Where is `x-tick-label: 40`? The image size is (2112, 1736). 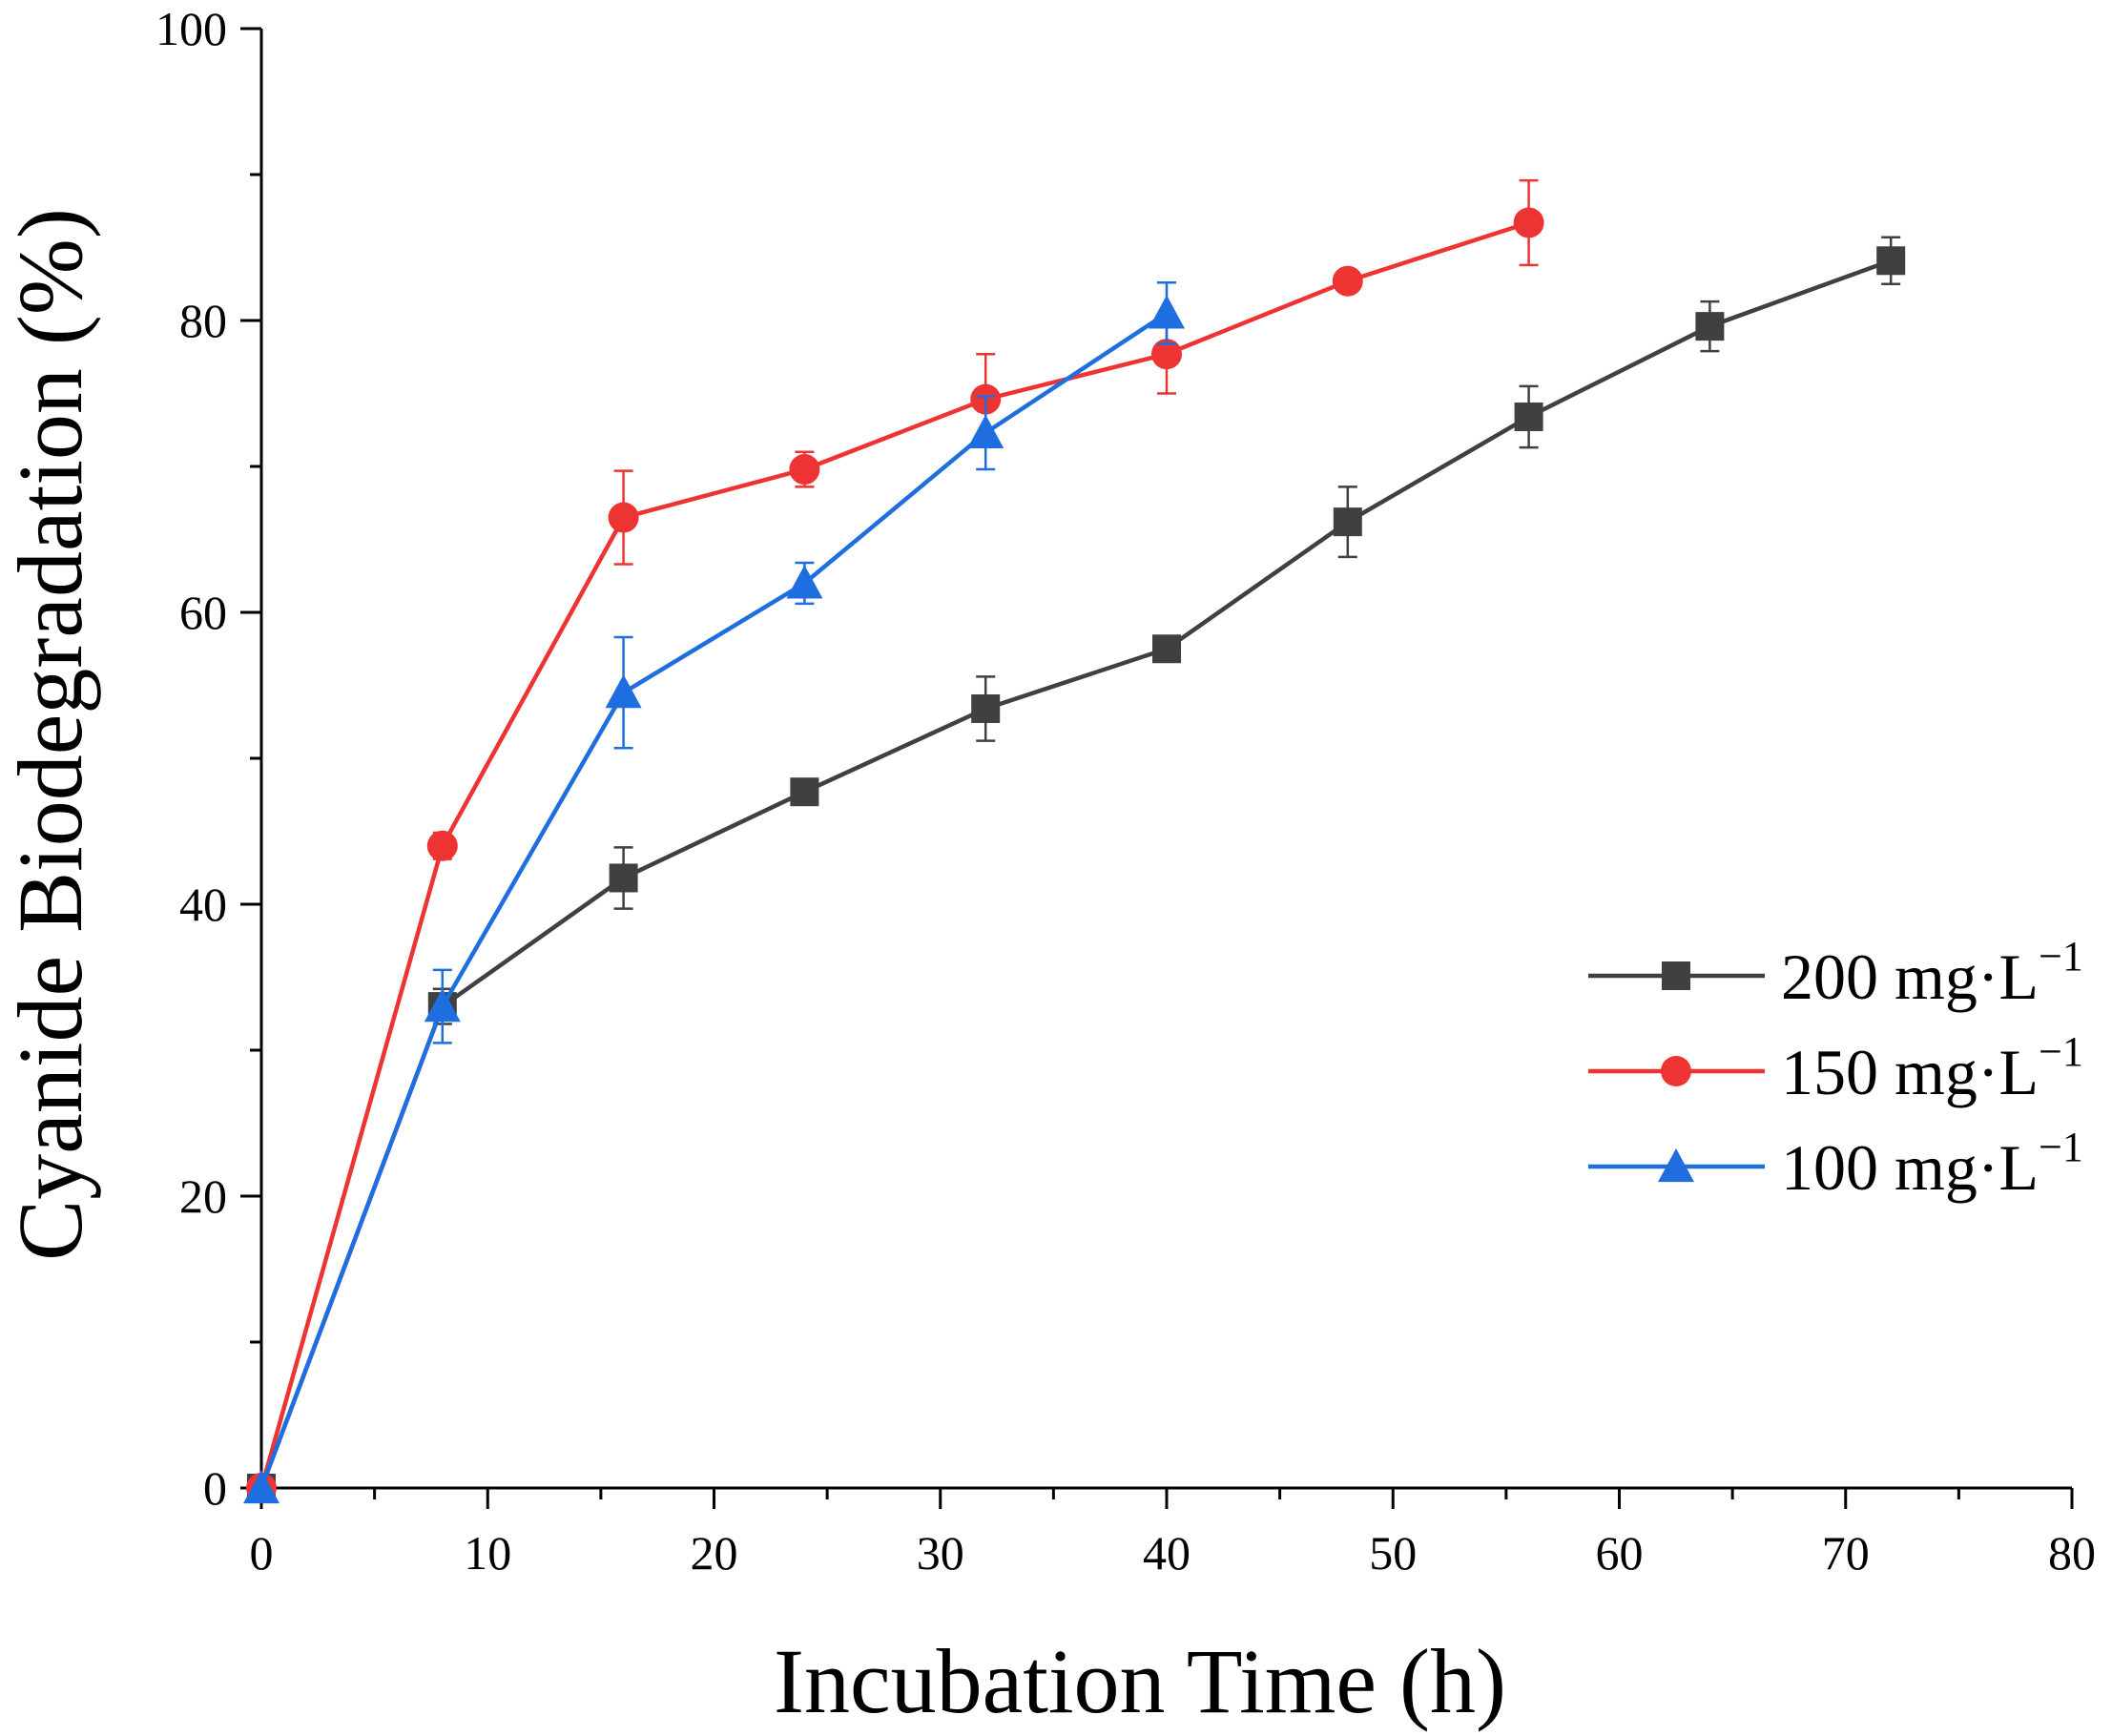
x-tick-label: 40 is located at coordinates (1167, 1553).